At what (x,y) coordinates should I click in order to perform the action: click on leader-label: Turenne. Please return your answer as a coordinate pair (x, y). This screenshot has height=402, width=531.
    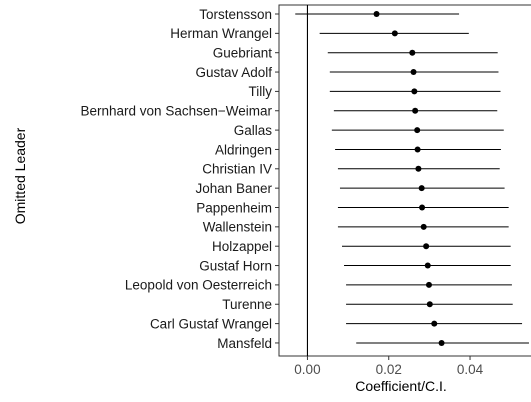
    Looking at the image, I should click on (247, 304).